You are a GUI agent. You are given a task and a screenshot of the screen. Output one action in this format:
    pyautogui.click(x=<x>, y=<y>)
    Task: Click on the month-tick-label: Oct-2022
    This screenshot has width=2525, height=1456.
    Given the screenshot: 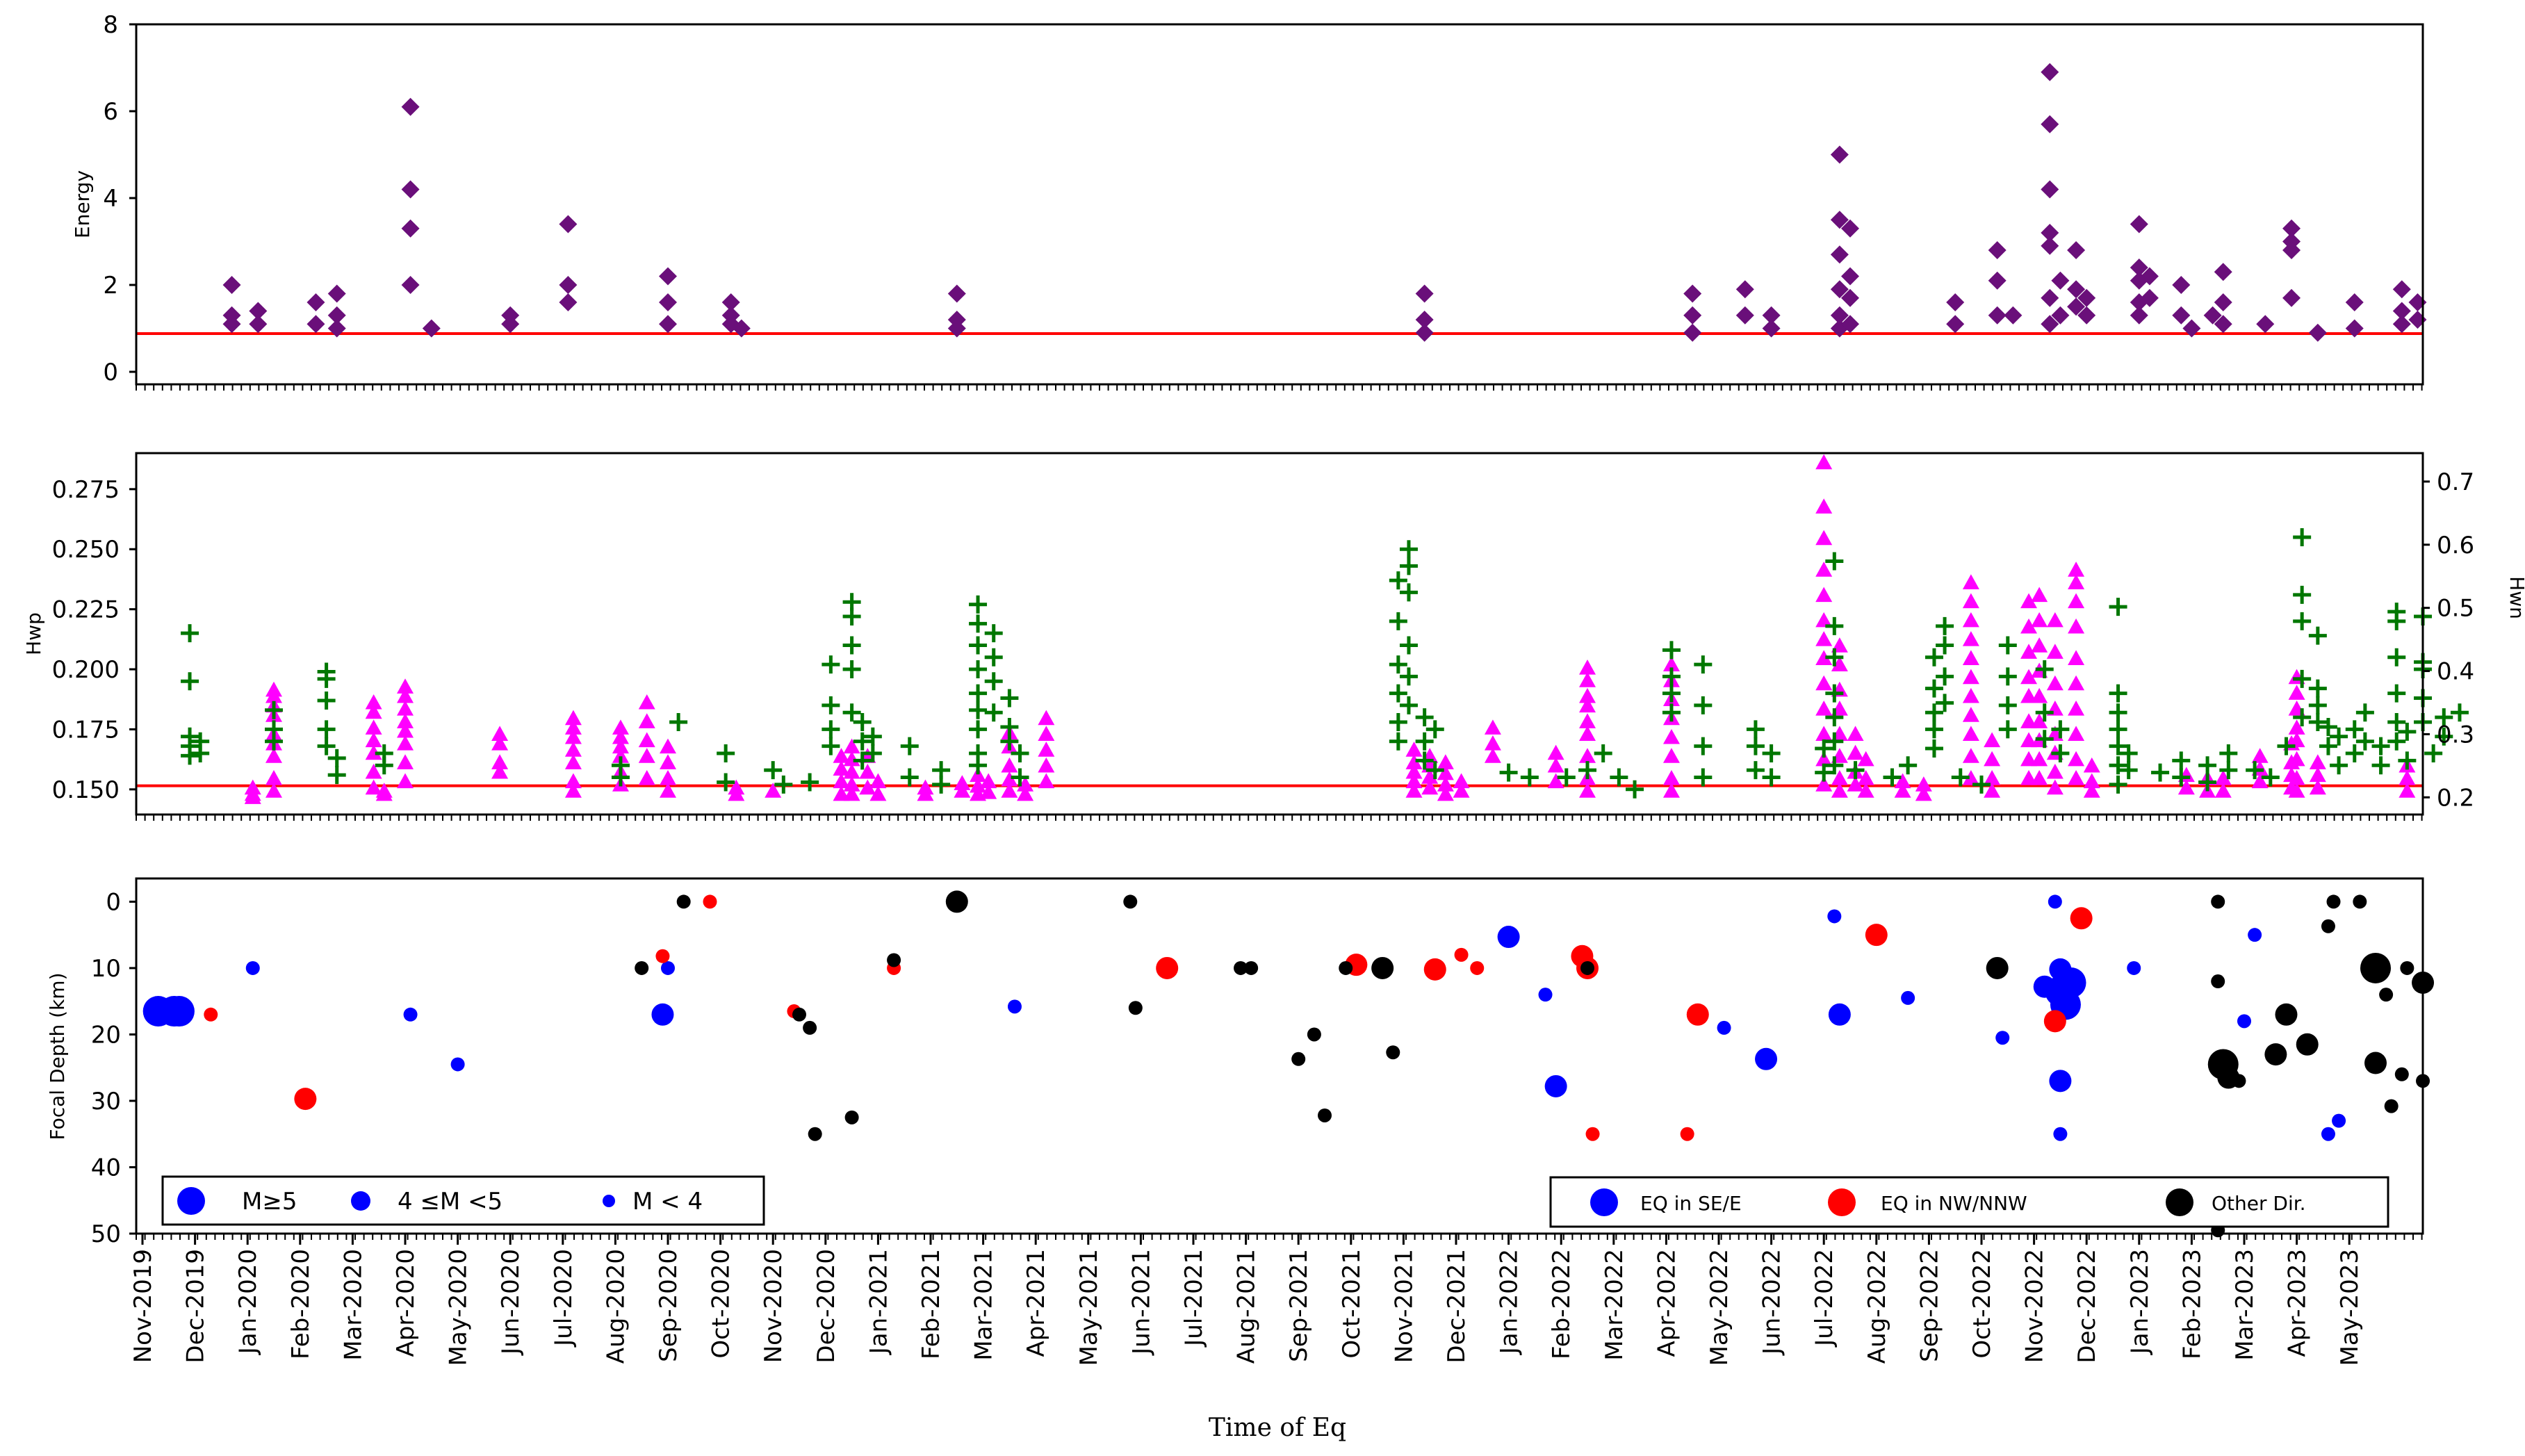 What is the action you would take?
    pyautogui.click(x=1982, y=1304)
    